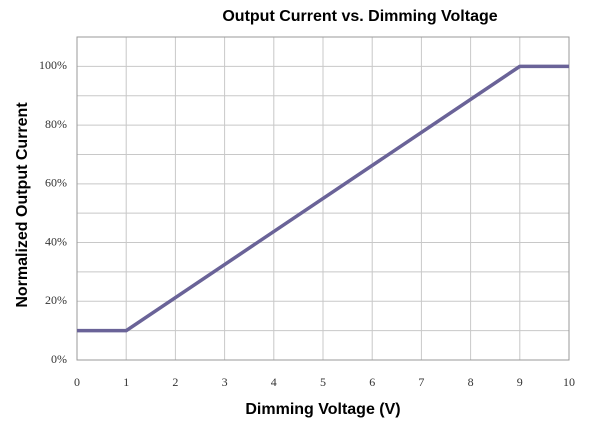  I want to click on x-tick-label: 4, so click(274, 382).